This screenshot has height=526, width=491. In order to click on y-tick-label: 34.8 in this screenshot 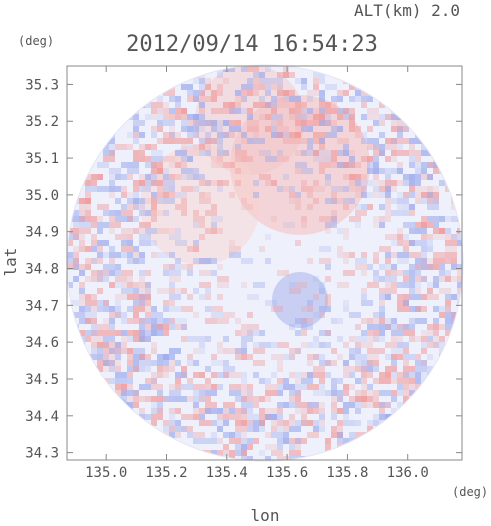, I will do `click(42, 270)`.